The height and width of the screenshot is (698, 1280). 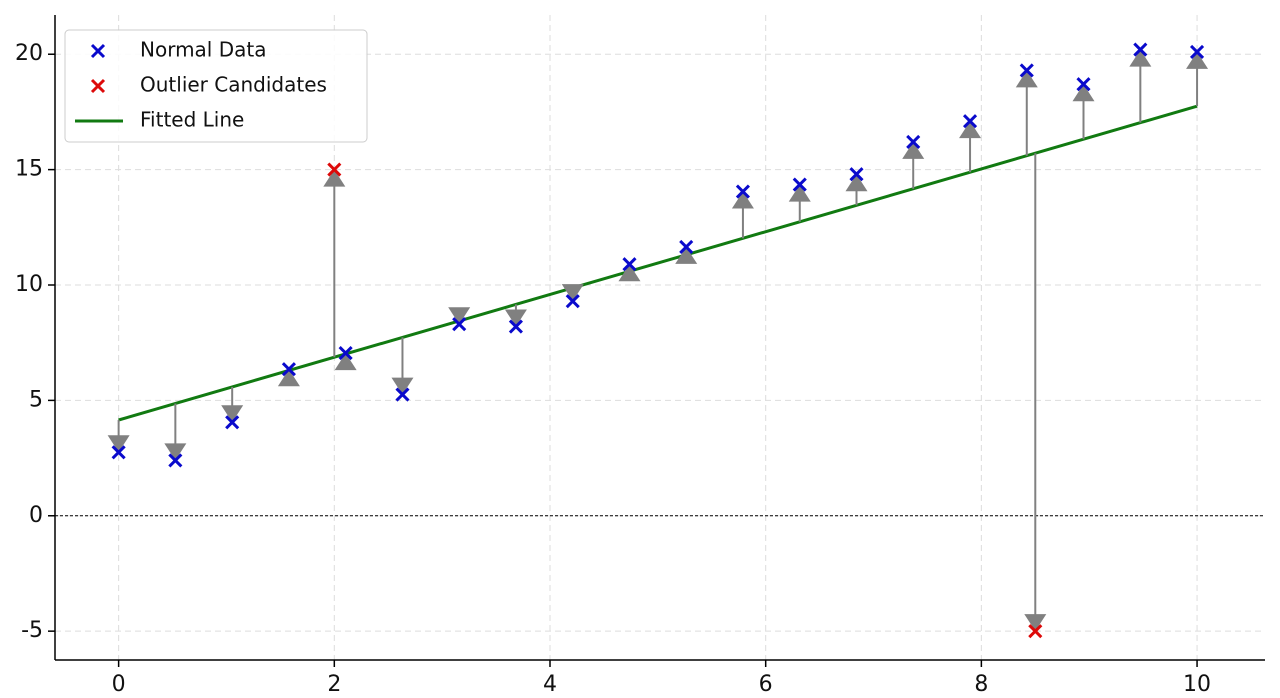 What do you see at coordinates (36, 399) in the screenshot?
I see `y-tick-label: 5` at bounding box center [36, 399].